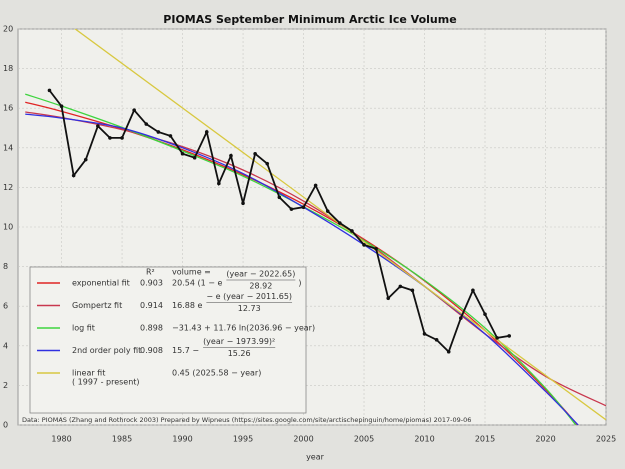 The image size is (625, 469). I want to click on legend-formula: 15.7 −, so click(185, 350).